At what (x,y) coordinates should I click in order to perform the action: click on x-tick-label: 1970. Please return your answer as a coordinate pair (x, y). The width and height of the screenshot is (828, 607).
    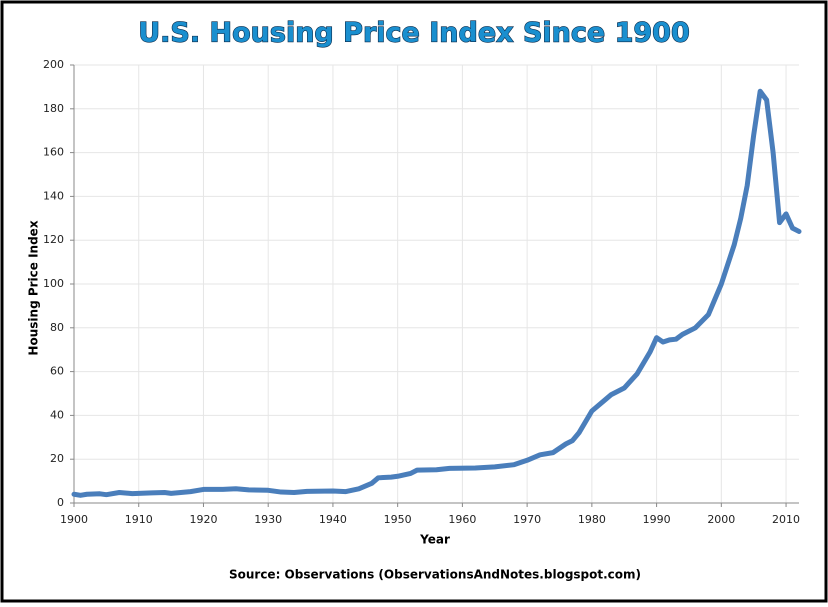
    Looking at the image, I should click on (527, 519).